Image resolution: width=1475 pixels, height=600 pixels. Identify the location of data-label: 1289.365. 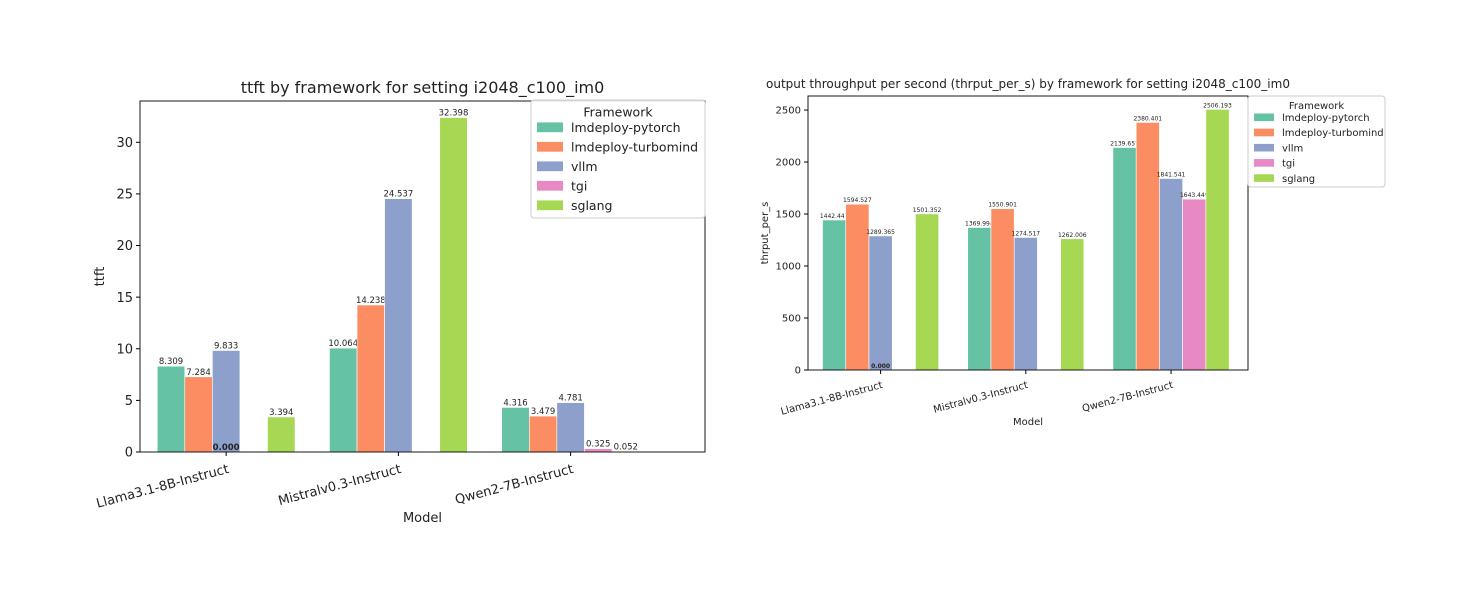
(880, 232).